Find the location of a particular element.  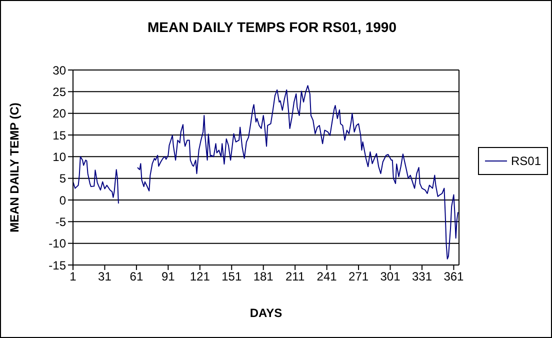

x-tick-label: 361 is located at coordinates (454, 277).